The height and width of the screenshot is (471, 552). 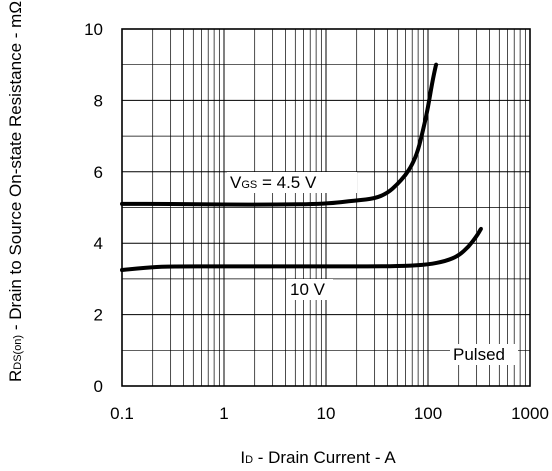 I want to click on pulsed-label: Pulsed, so click(x=479, y=354).